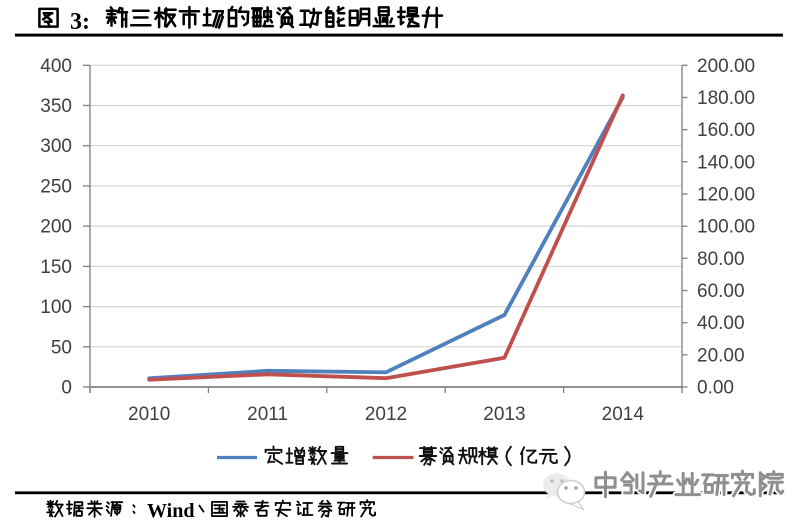 This screenshot has width=799, height=527. What do you see at coordinates (623, 414) in the screenshot?
I see `svg-text: 2014` at bounding box center [623, 414].